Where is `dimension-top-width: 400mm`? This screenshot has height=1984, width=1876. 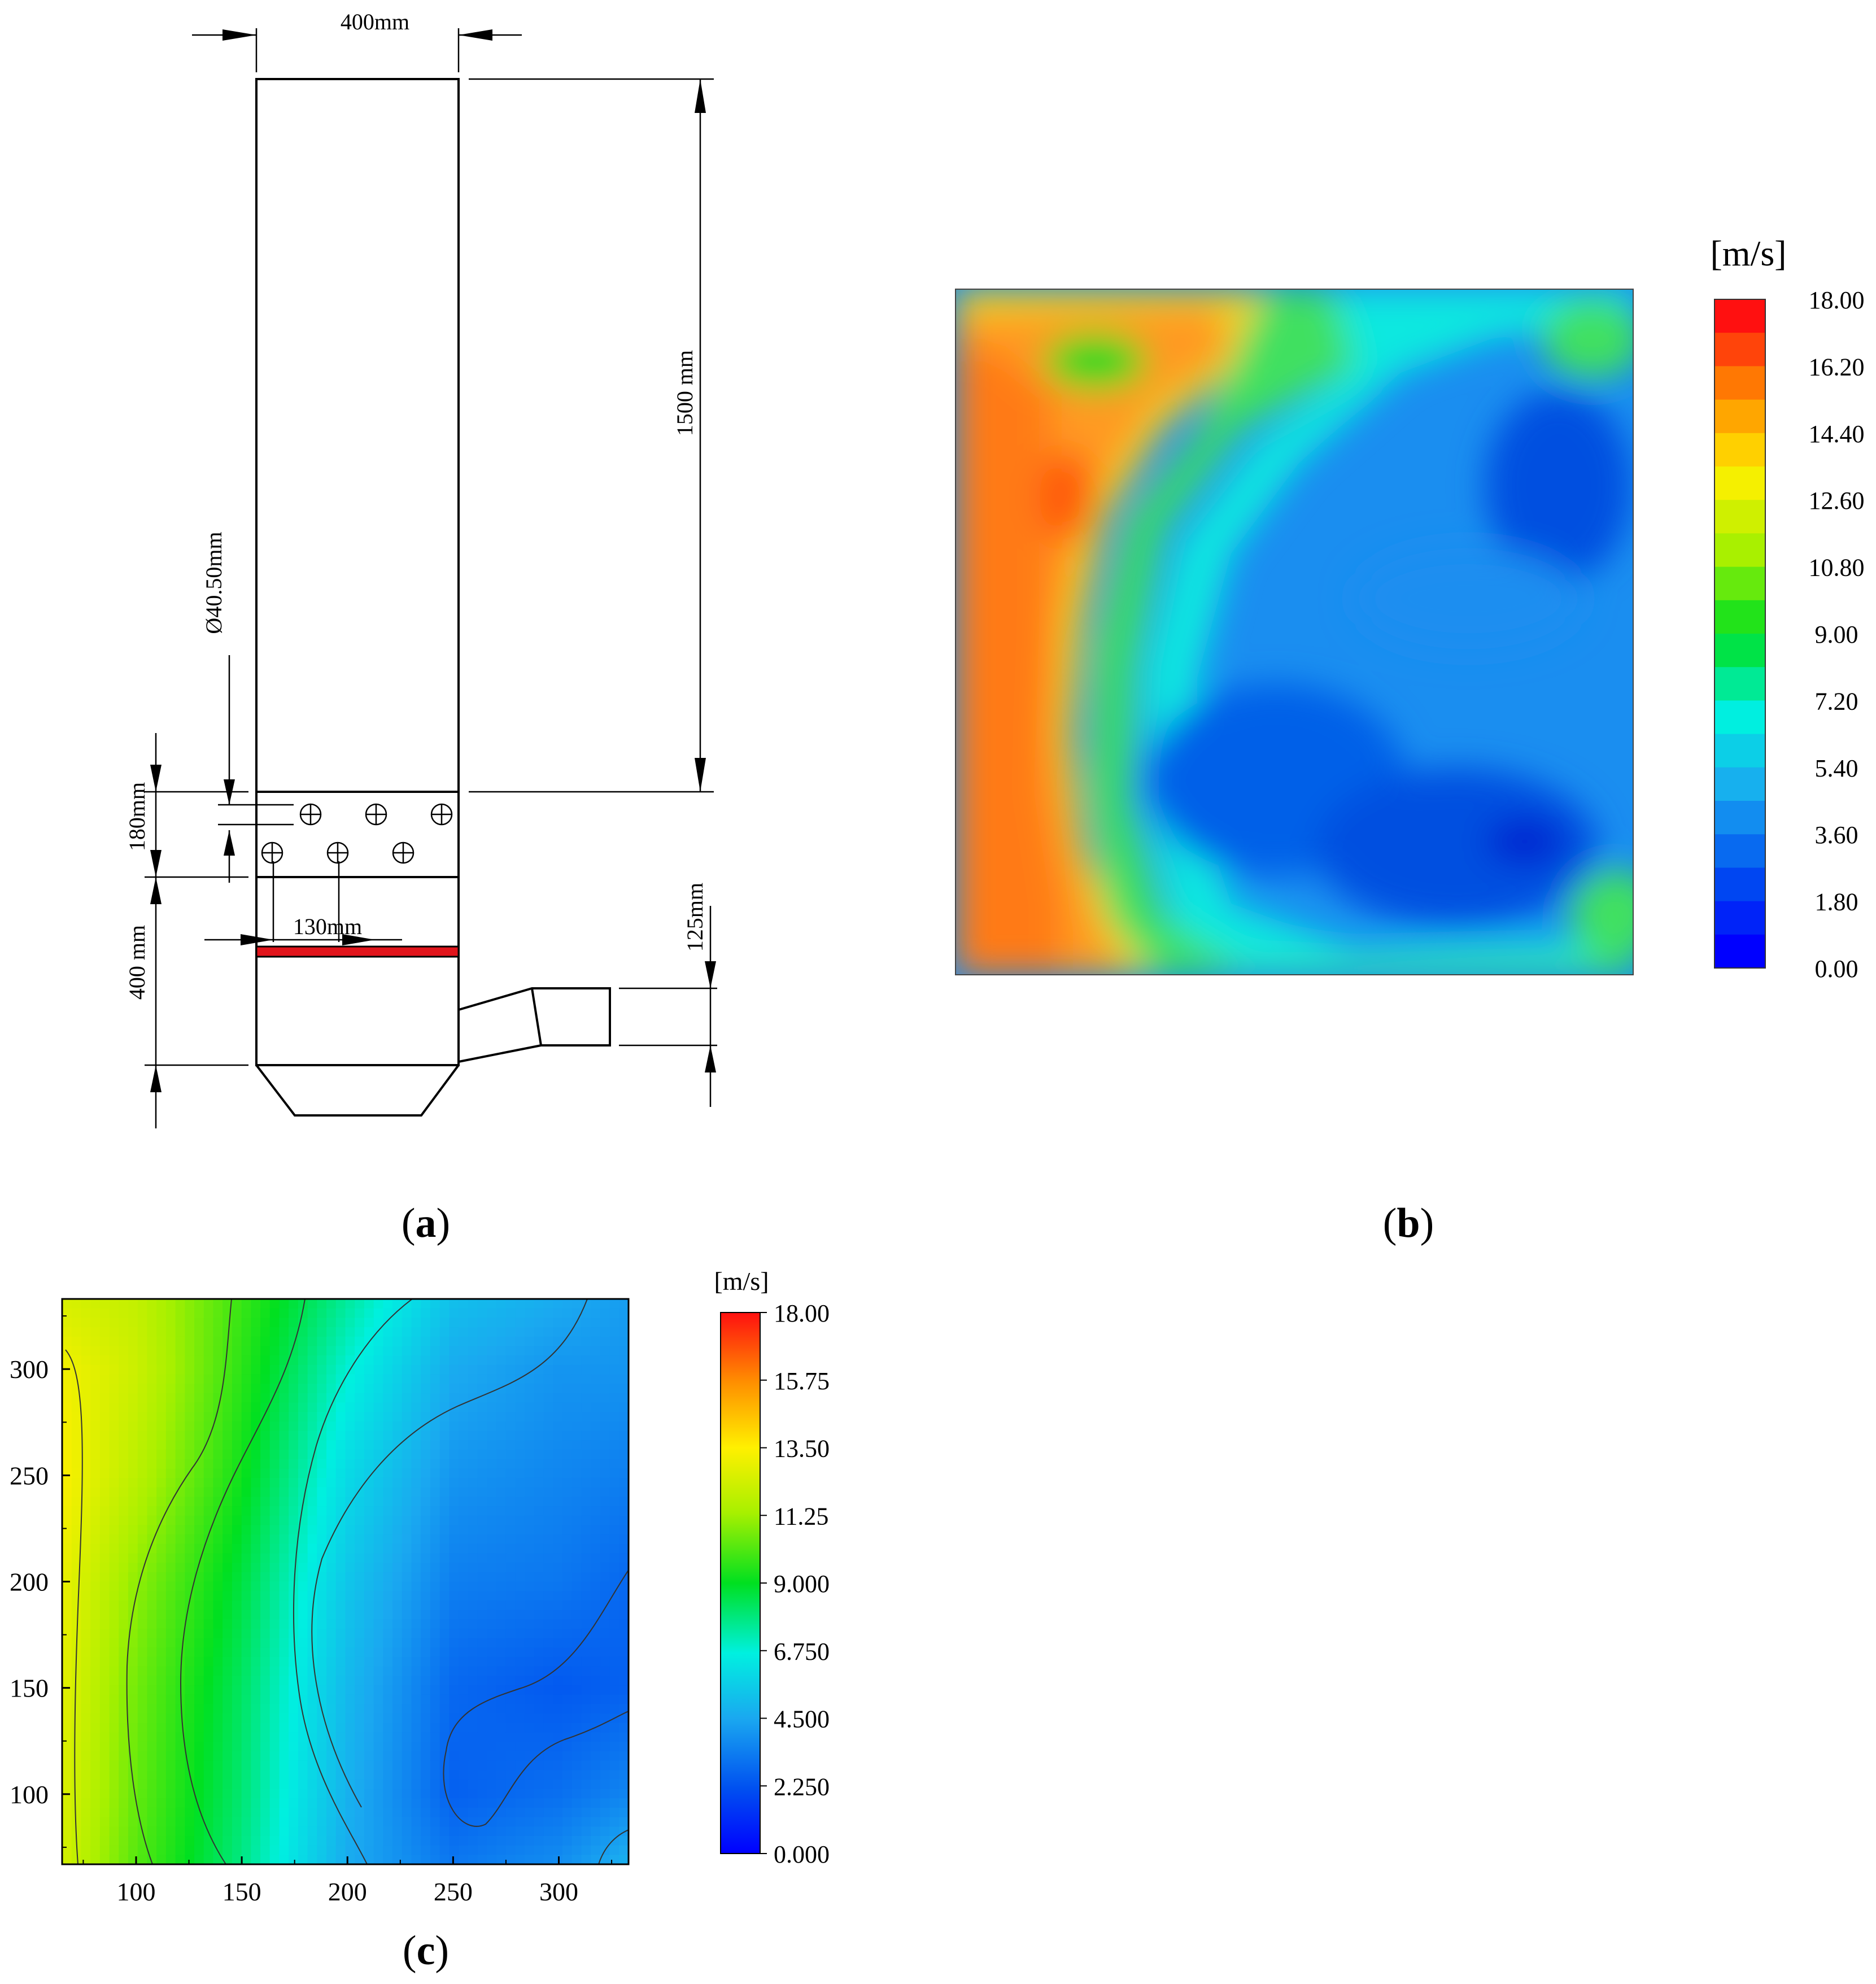 dimension-top-width: 400mm is located at coordinates (357, 40).